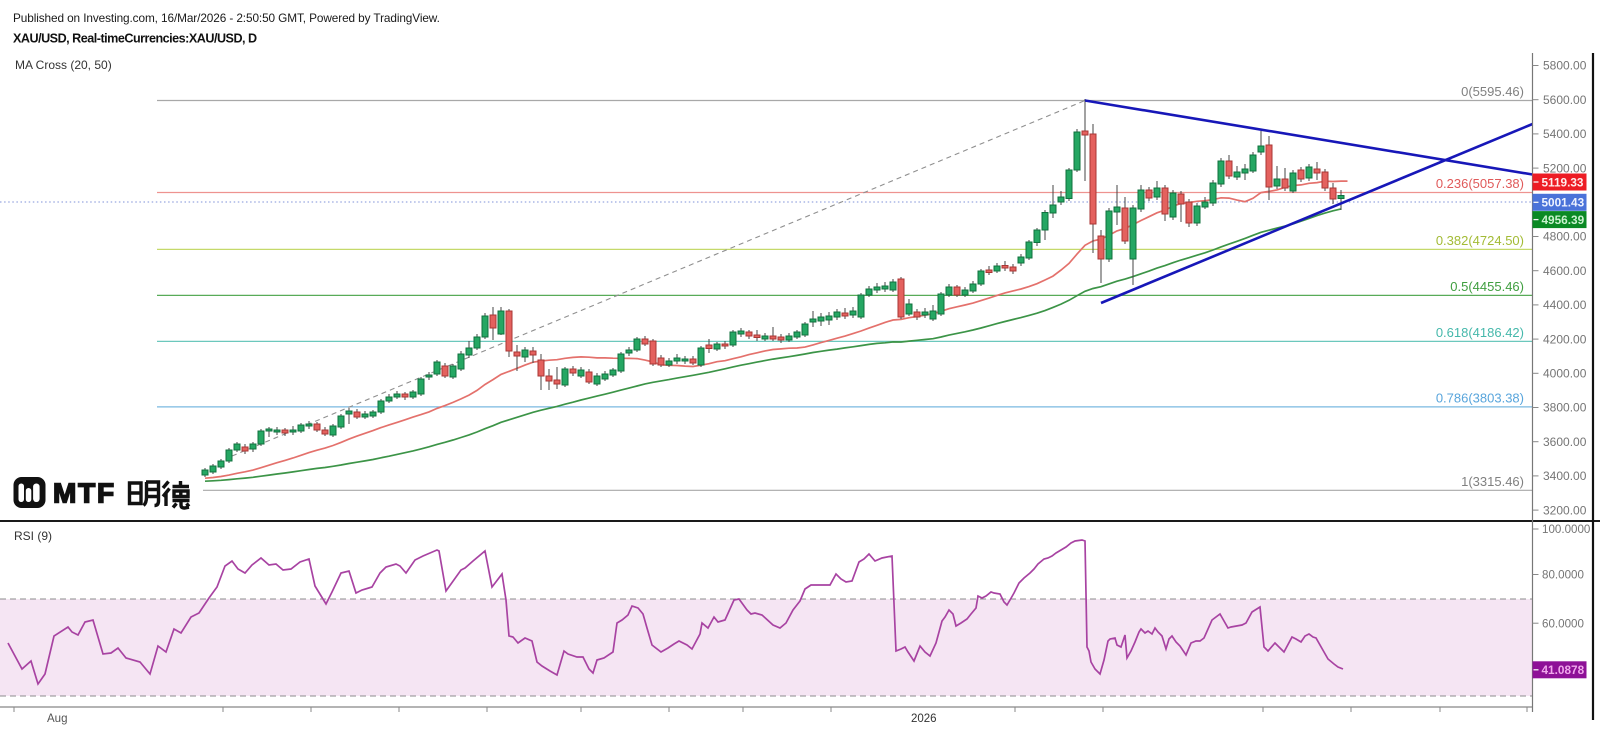  I want to click on svg-text: 5001.43, so click(1563, 203).